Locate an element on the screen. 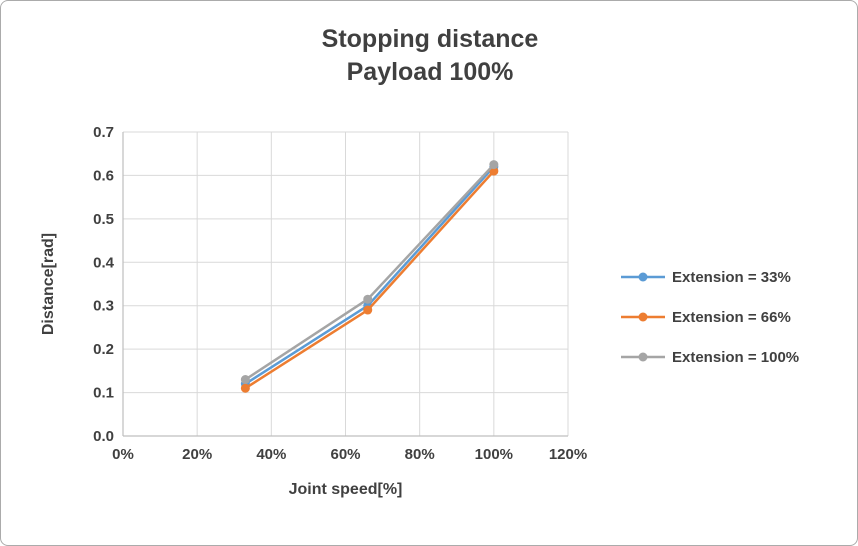  legend-item-0: Extension = 33% is located at coordinates (710, 277).